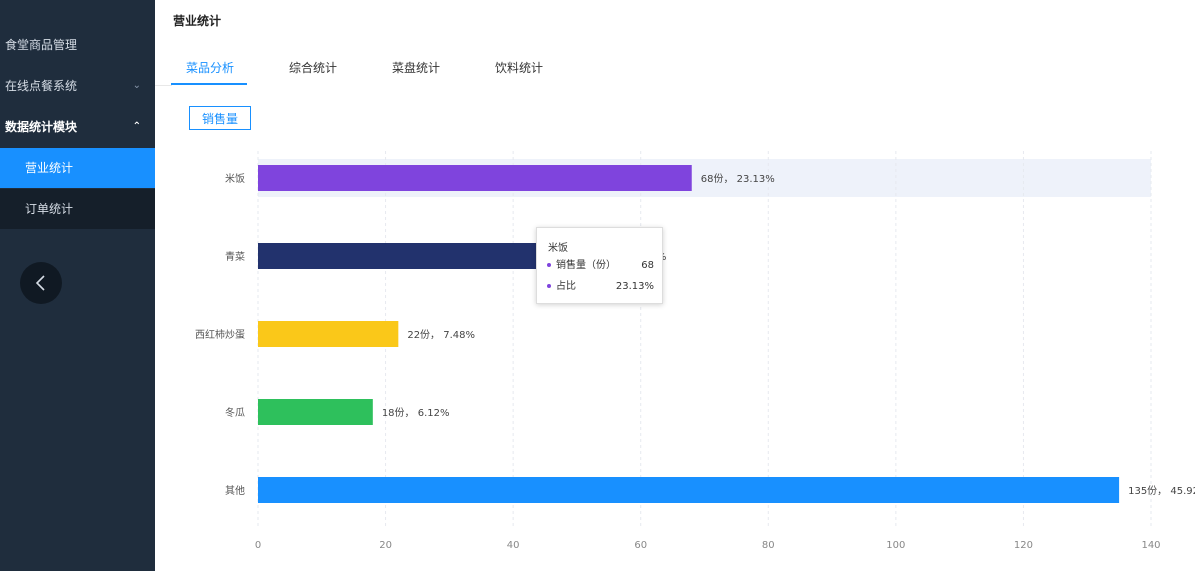 This screenshot has width=1195, height=571. I want to click on chevron-down-icon: ⌄, so click(136, 85).